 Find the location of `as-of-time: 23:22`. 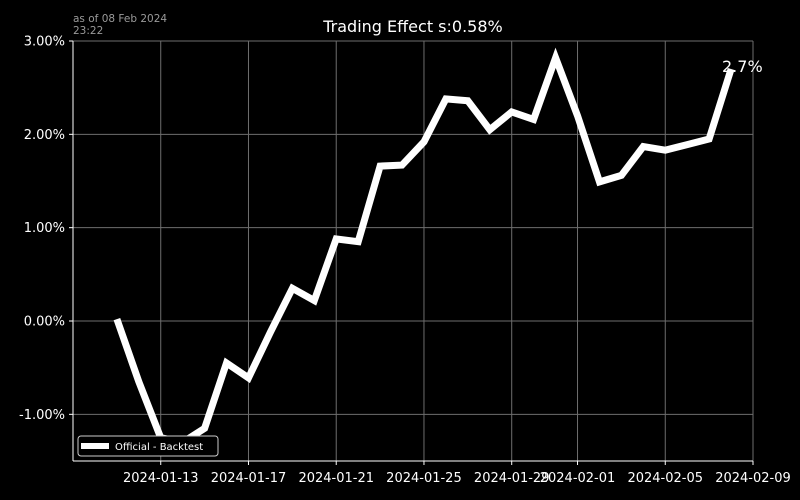

as-of-time: 23:22 is located at coordinates (88, 31).